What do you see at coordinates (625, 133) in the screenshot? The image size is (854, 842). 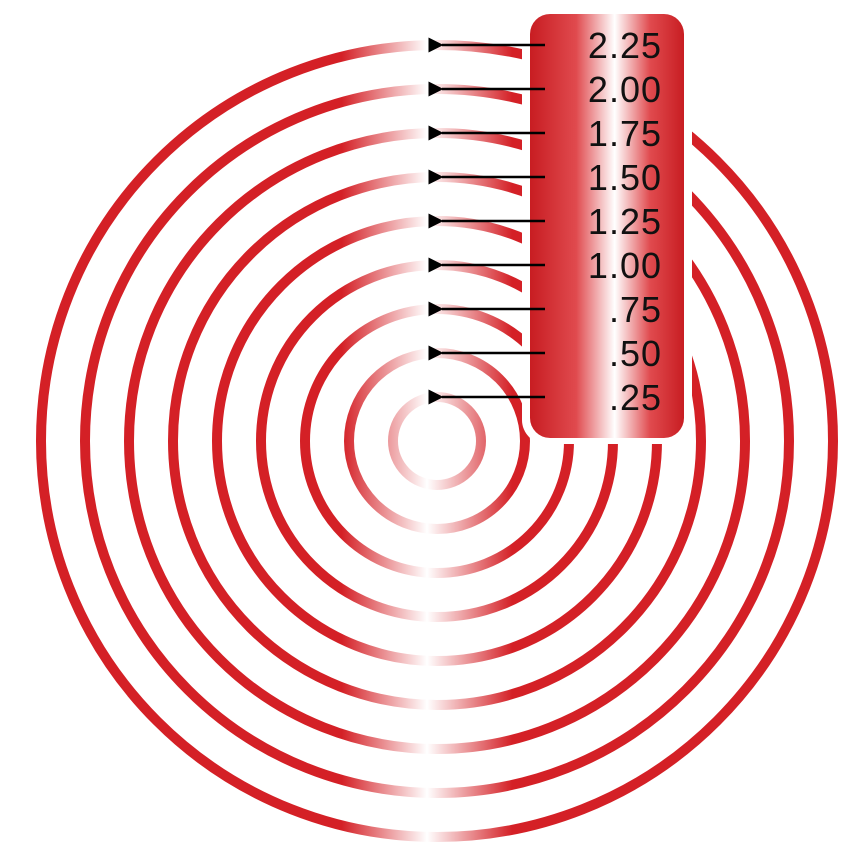 I see `ring-label: 1.75` at bounding box center [625, 133].